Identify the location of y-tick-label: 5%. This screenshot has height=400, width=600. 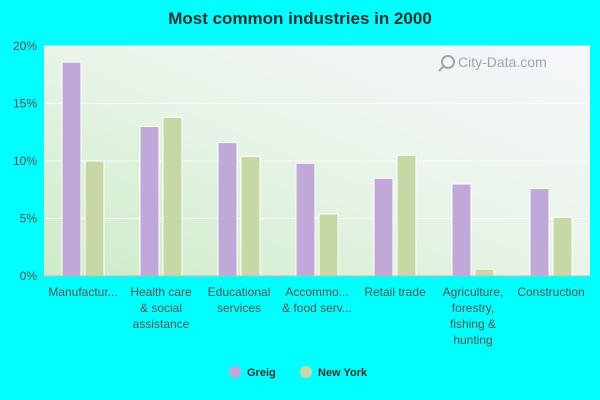
(29, 219).